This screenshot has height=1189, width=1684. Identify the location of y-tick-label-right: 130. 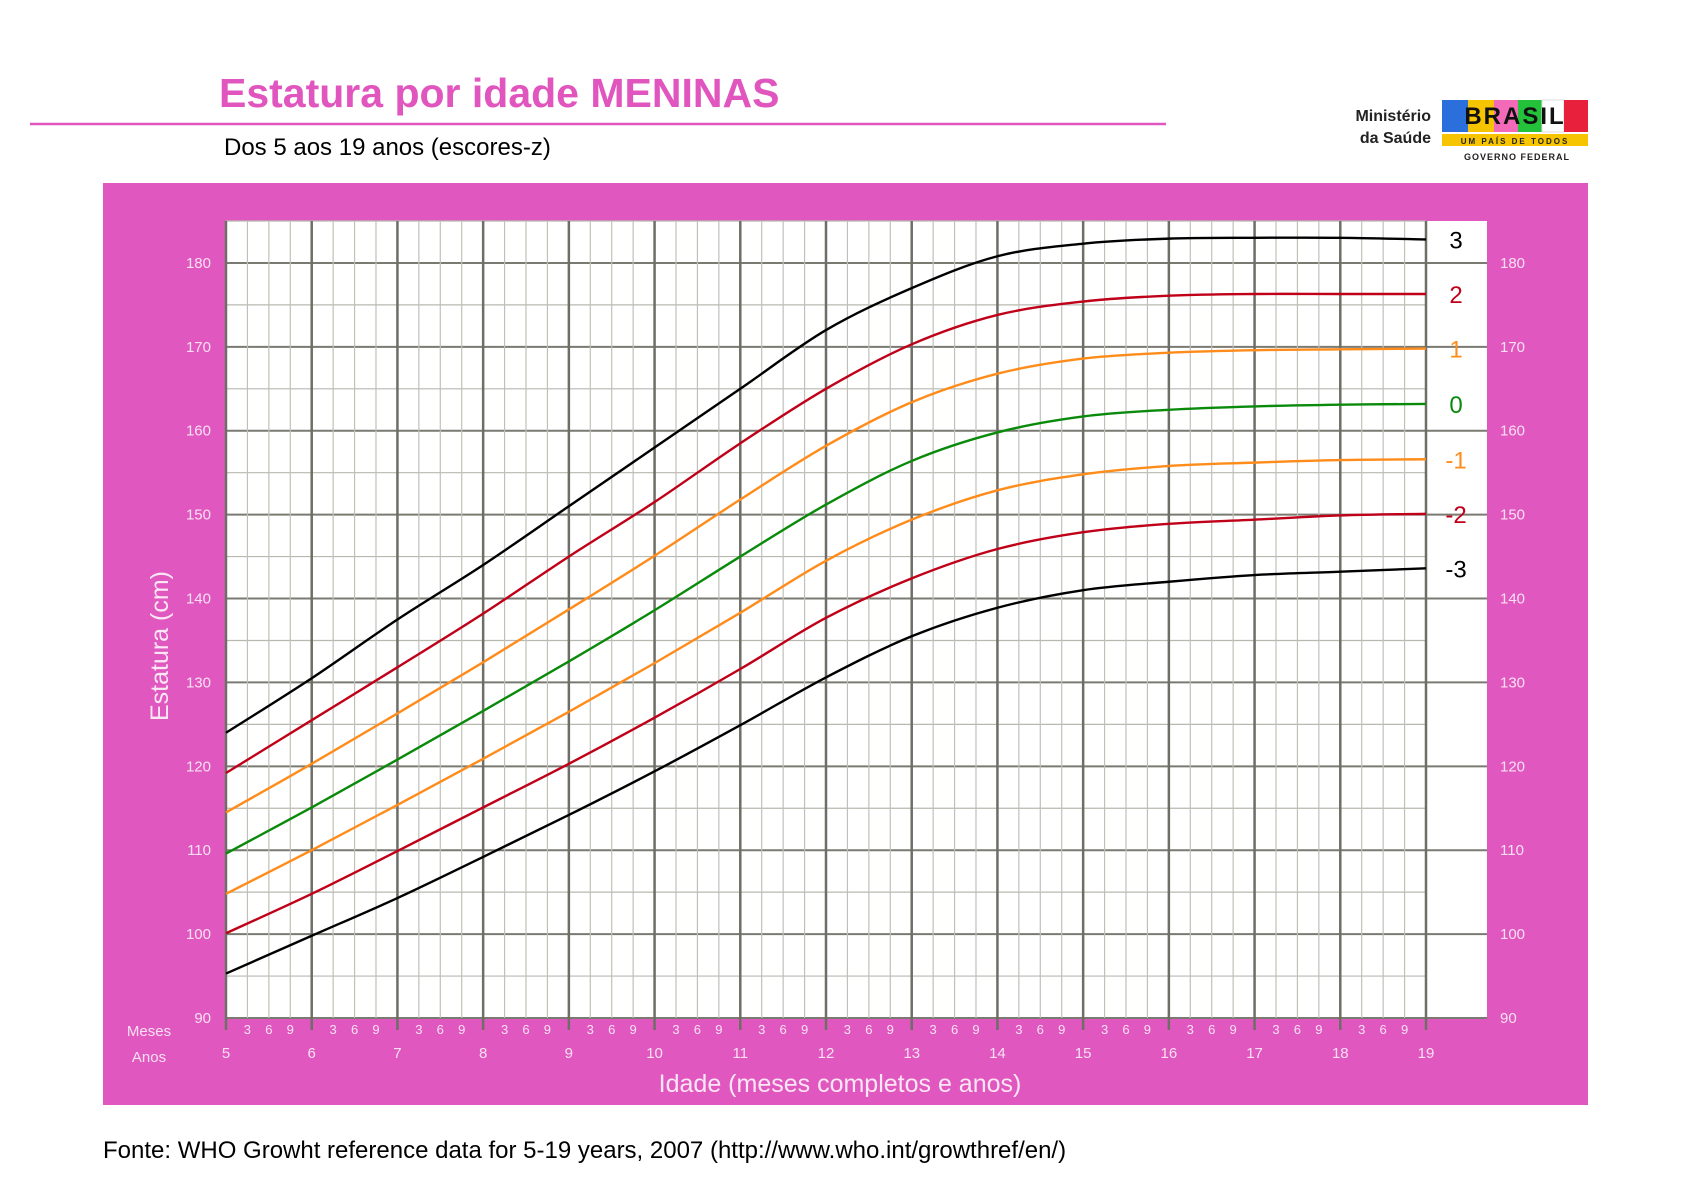
(1512, 682).